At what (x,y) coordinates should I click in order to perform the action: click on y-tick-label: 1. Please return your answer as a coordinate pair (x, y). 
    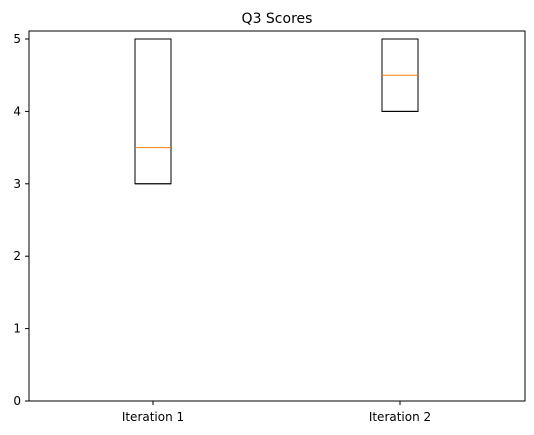
    Looking at the image, I should click on (17, 329).